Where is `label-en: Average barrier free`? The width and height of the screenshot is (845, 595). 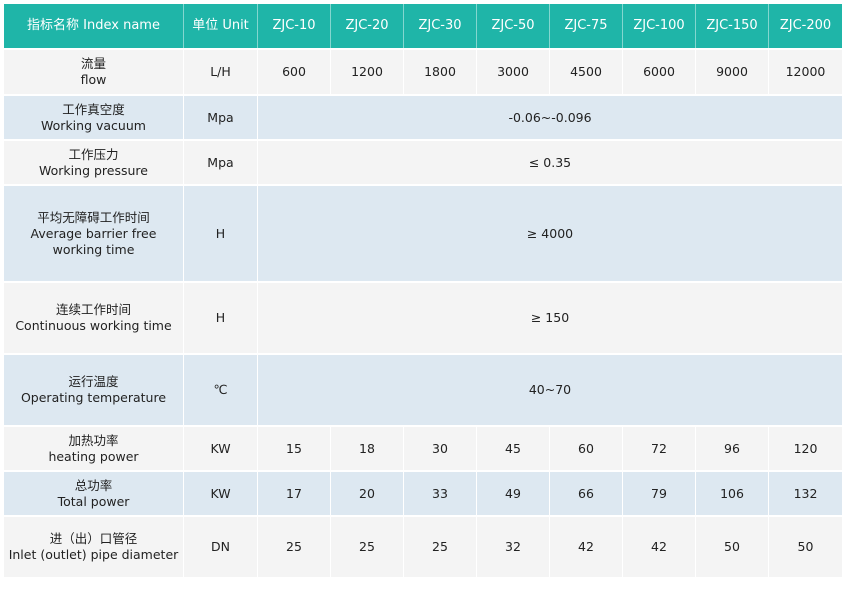
label-en: Average barrier free is located at coordinates (93, 233).